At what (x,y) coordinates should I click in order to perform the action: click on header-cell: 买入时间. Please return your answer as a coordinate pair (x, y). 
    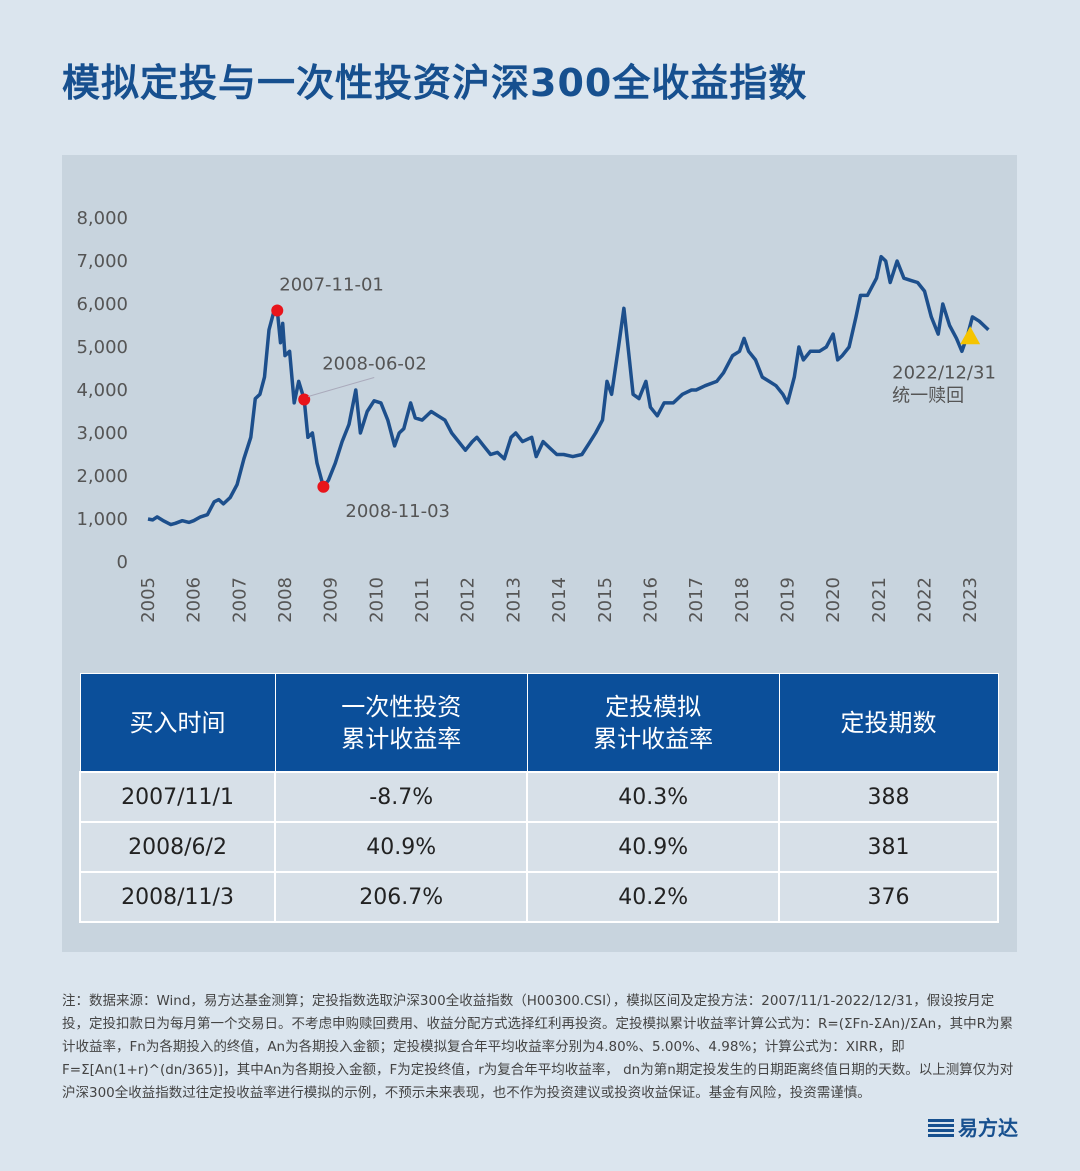
    Looking at the image, I should click on (177, 723).